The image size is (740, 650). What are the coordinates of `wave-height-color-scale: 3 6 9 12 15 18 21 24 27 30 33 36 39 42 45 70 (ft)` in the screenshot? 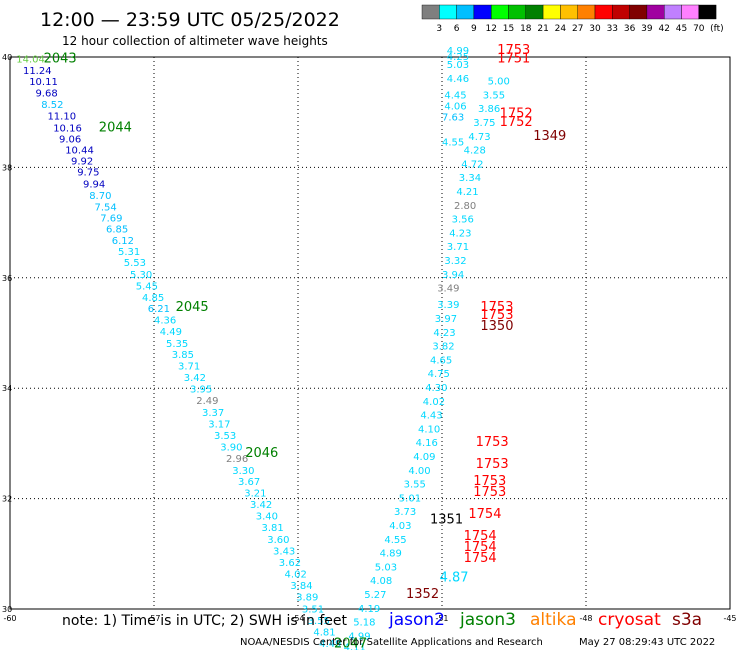 It's located at (572, 19).